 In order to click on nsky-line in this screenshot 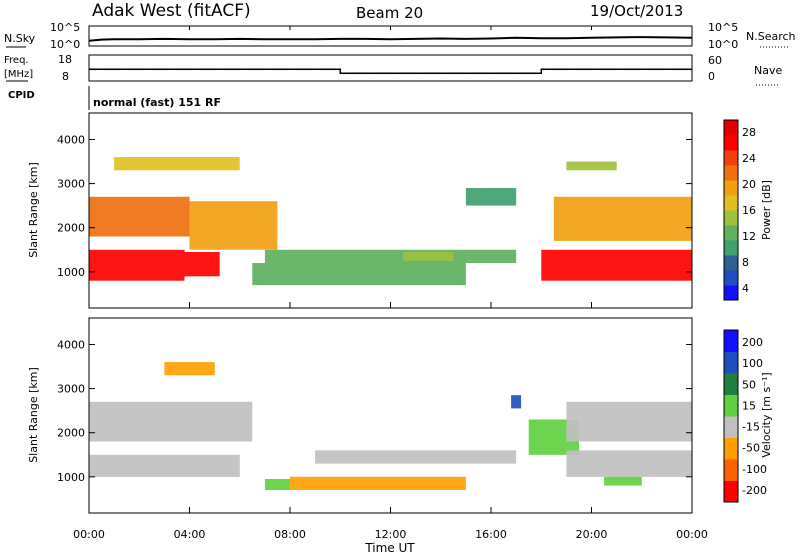, I will do `click(390, 39)`.